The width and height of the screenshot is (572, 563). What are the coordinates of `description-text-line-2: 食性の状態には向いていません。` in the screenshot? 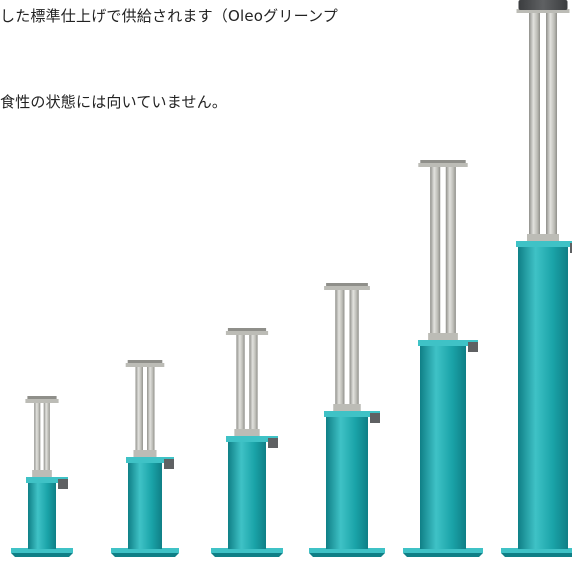 It's located at (114, 102).